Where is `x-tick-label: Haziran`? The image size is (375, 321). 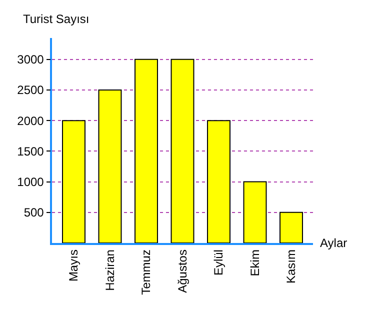
x-tick-label: Haziran is located at coordinates (109, 270).